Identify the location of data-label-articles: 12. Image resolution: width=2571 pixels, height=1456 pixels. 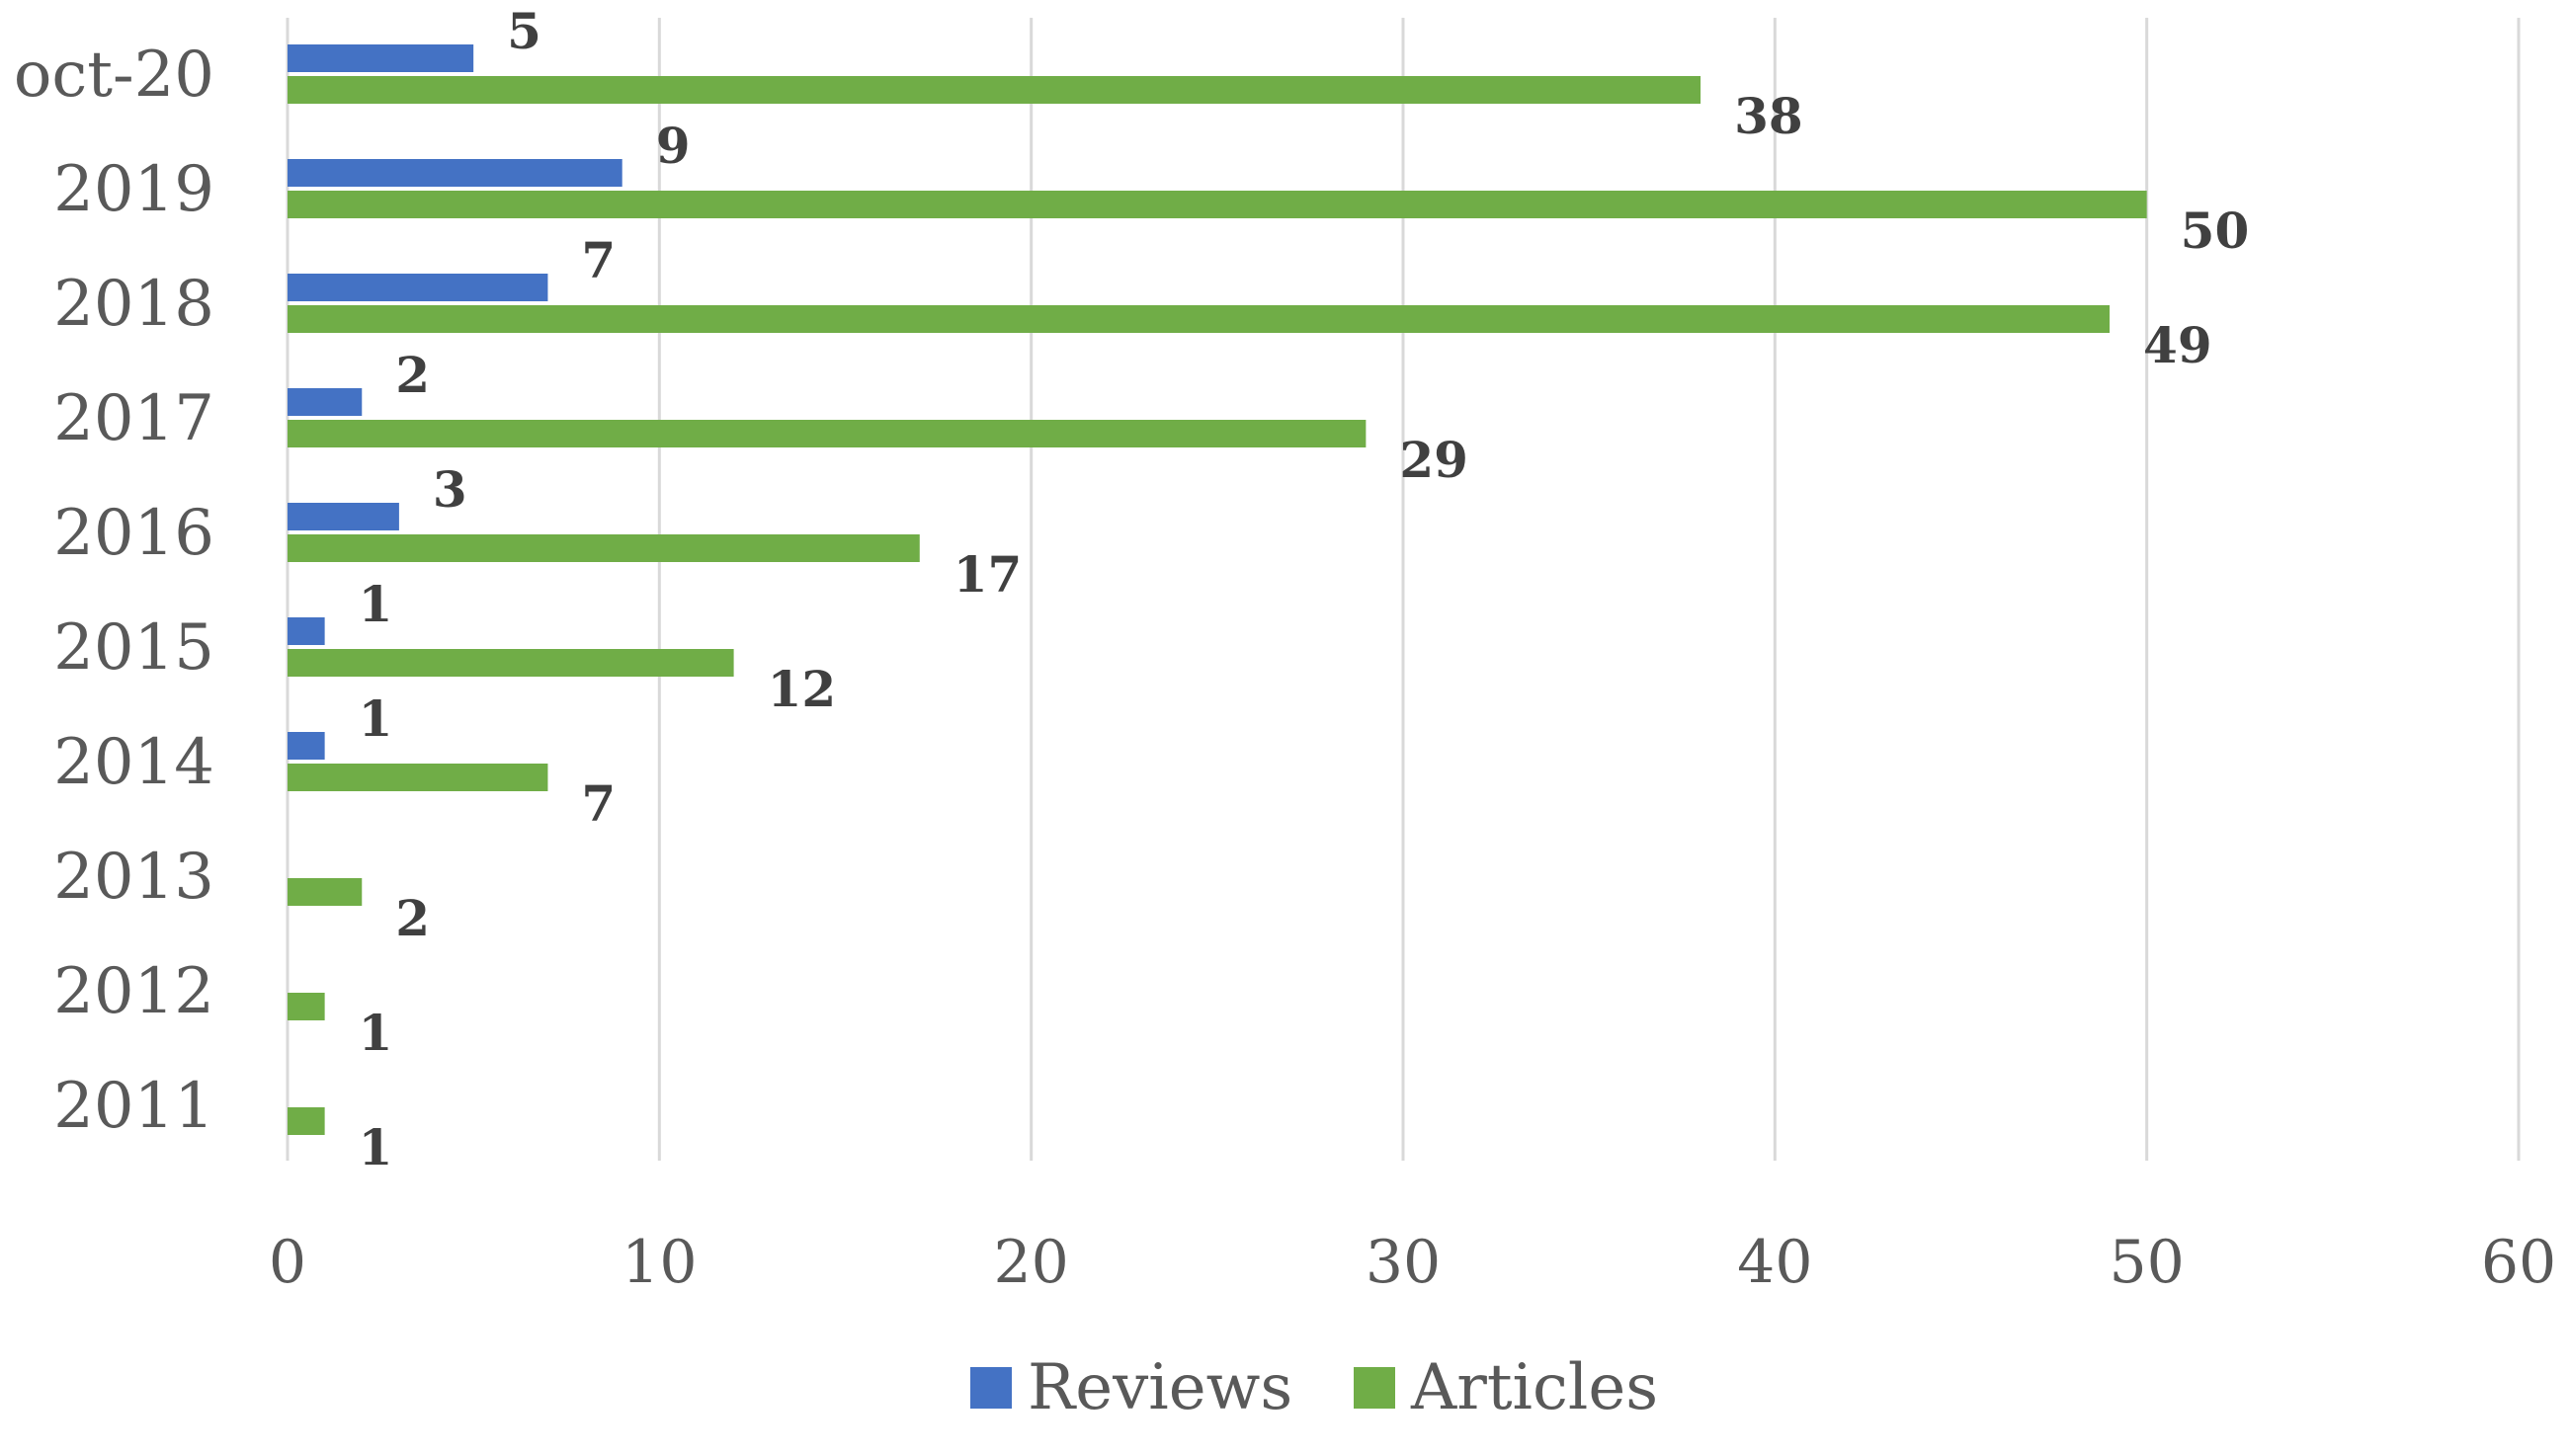
(802, 689).